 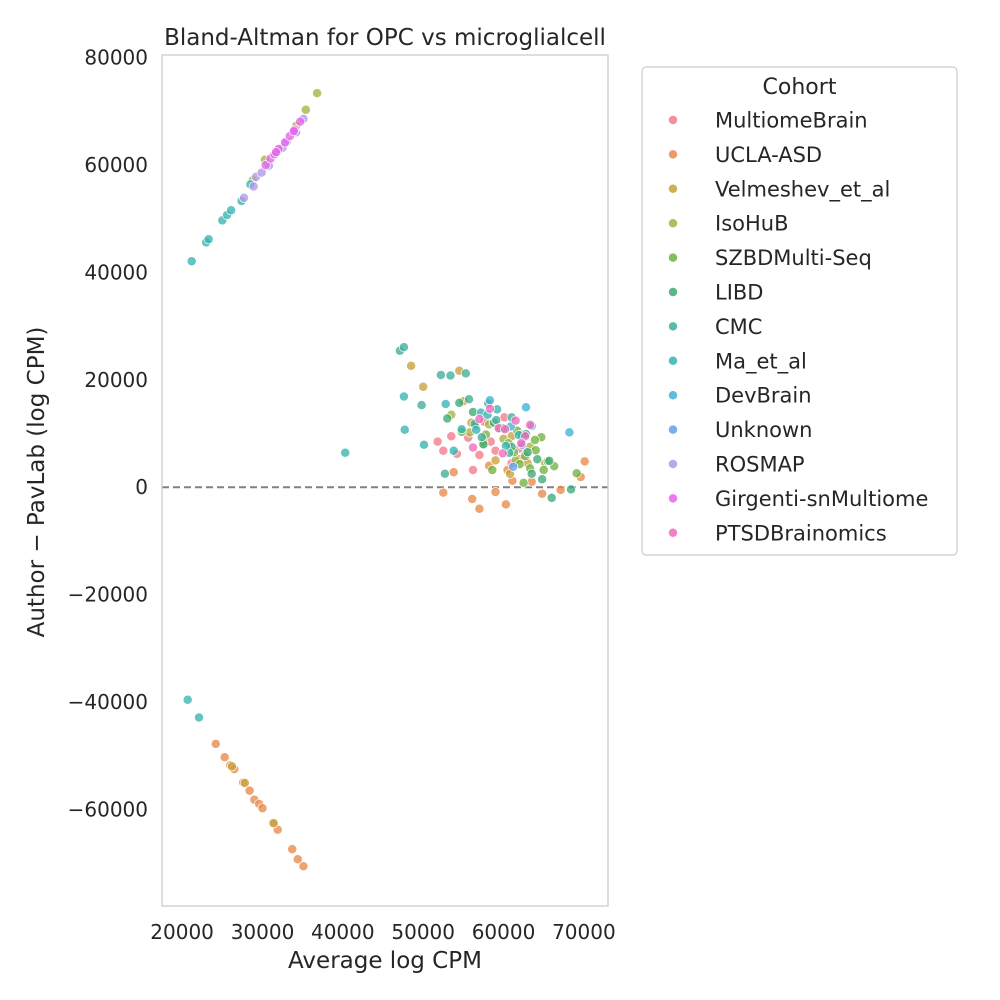 What do you see at coordinates (763, 396) in the screenshot?
I see `legend-entry: DevBrain` at bounding box center [763, 396].